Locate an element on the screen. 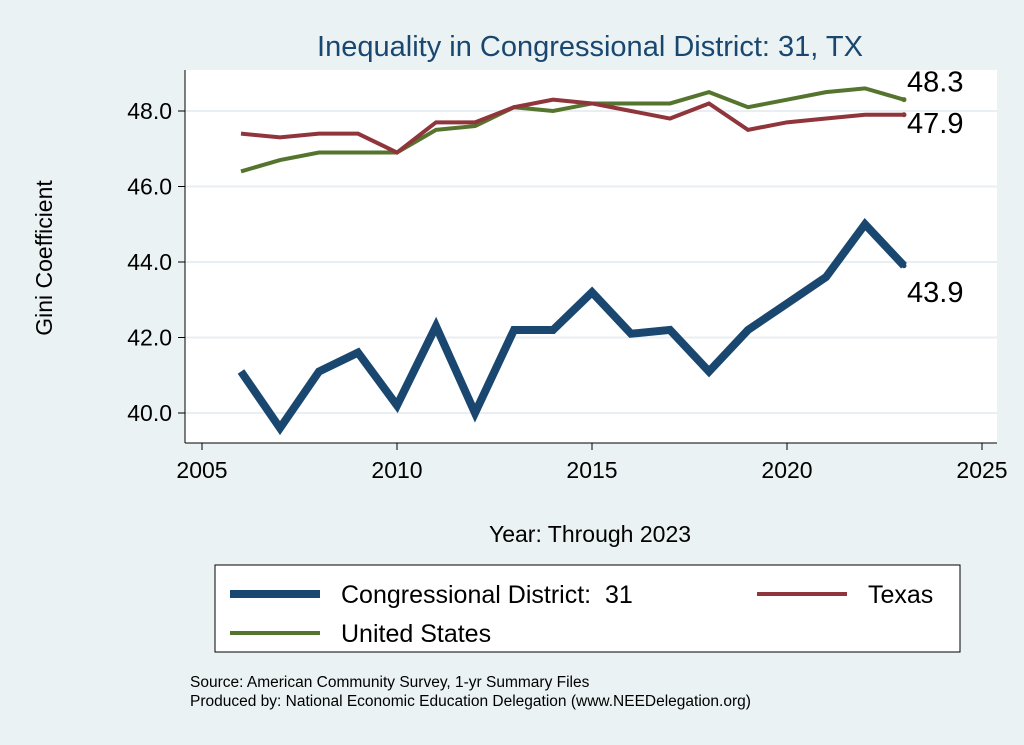  legend-label-texas: Texas is located at coordinates (900, 595).